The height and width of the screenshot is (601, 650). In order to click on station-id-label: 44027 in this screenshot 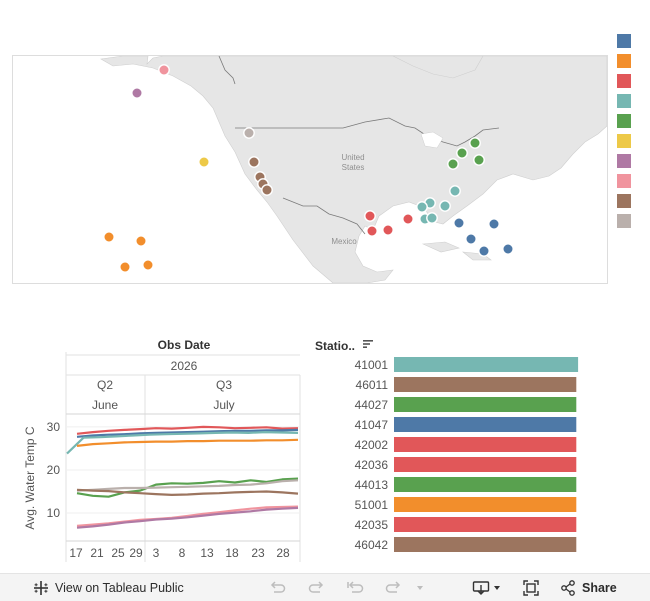, I will do `click(372, 405)`.